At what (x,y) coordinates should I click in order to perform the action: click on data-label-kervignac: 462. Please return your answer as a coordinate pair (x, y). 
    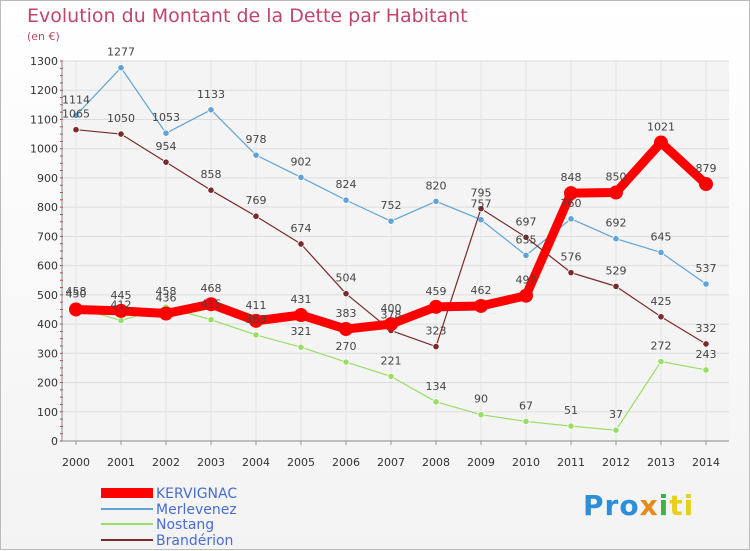
    Looking at the image, I should click on (481, 290).